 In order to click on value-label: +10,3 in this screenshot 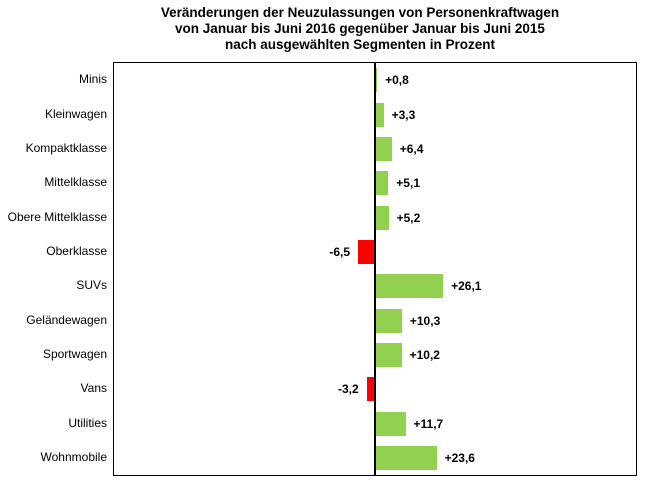, I will do `click(425, 320)`.